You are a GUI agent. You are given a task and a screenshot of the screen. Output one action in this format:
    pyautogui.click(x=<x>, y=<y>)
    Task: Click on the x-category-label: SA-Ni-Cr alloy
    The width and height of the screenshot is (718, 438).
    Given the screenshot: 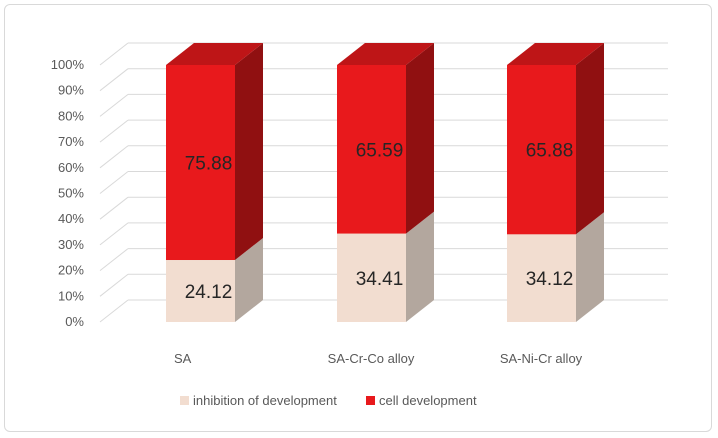 What is the action you would take?
    pyautogui.click(x=541, y=358)
    